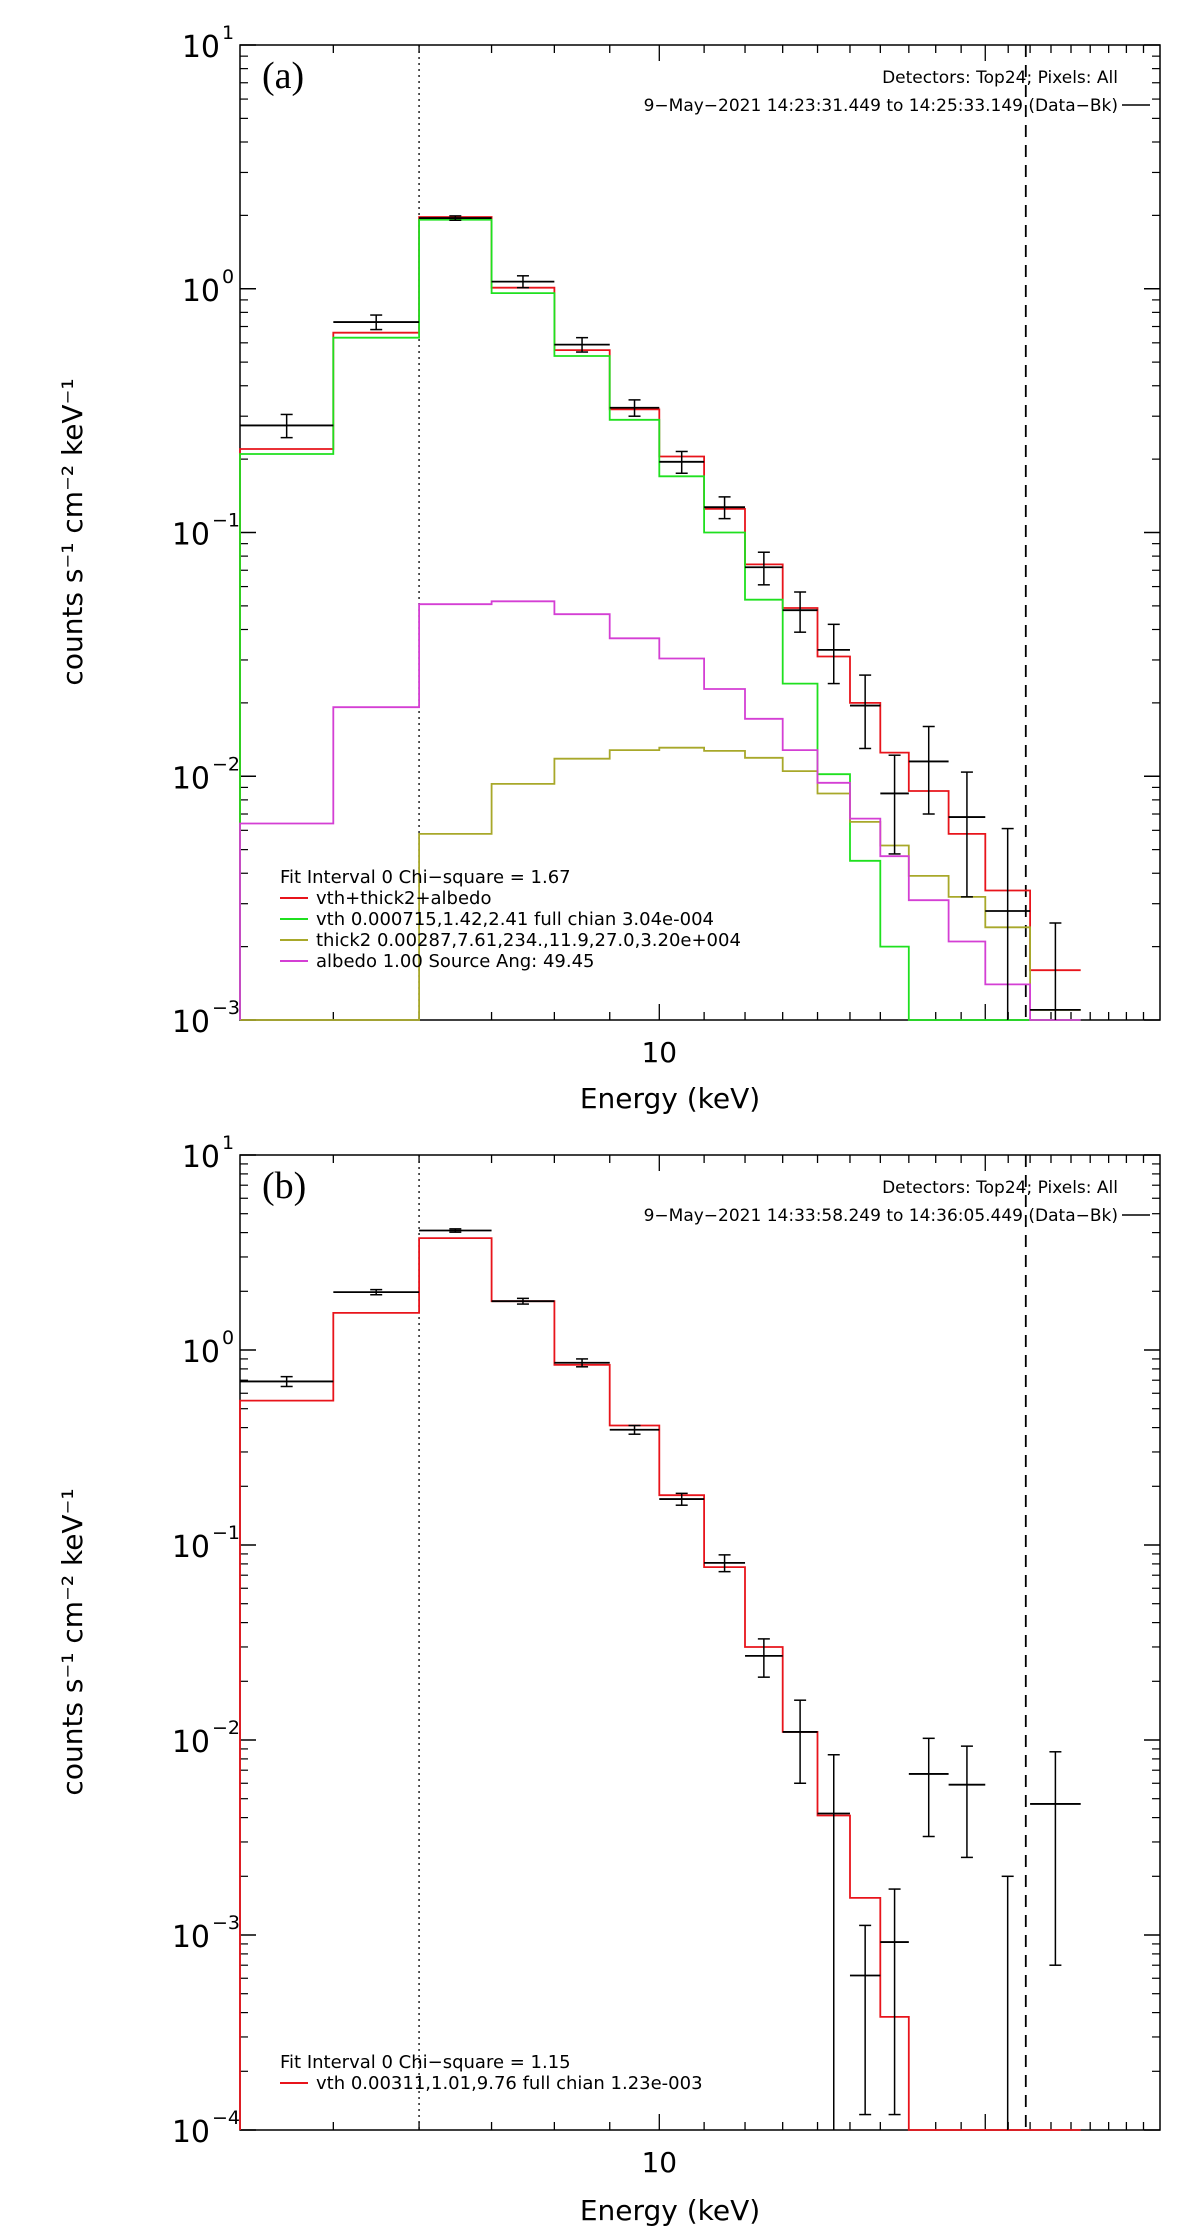 The width and height of the screenshot is (1200, 2234). I want to click on legend-title: Fit Interval 0 Chi−square = 1.67, so click(425, 877).